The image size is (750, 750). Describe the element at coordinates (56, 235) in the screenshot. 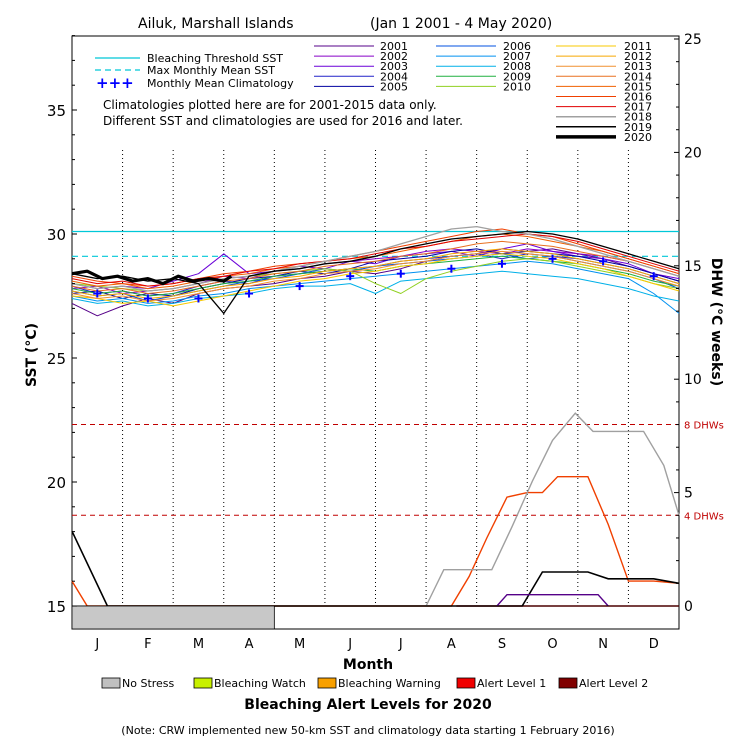

I see `sst-tick-label: 30` at that location.